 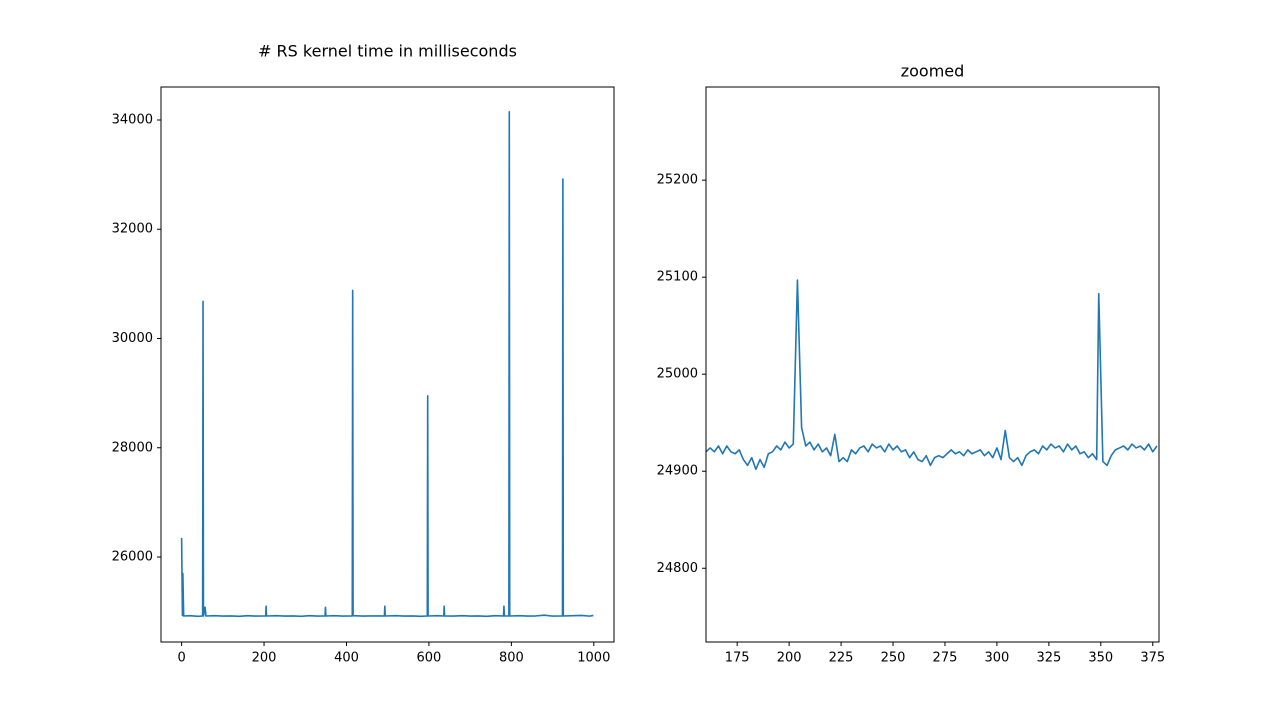 What do you see at coordinates (132, 338) in the screenshot?
I see `y-tick-label: 30000` at bounding box center [132, 338].